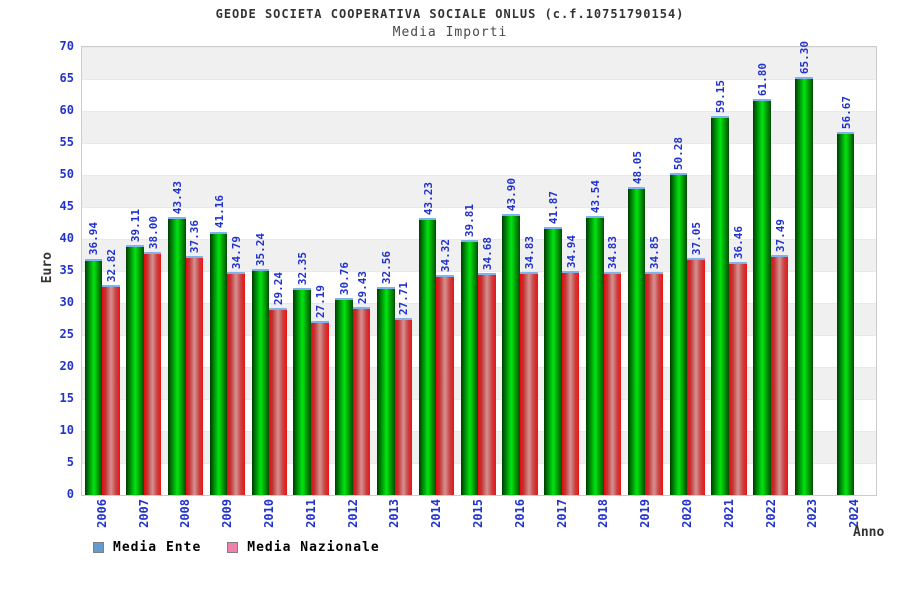 The height and width of the screenshot is (600, 900). I want to click on bar-value-label-media-ente-2014: 43.23, so click(428, 199).